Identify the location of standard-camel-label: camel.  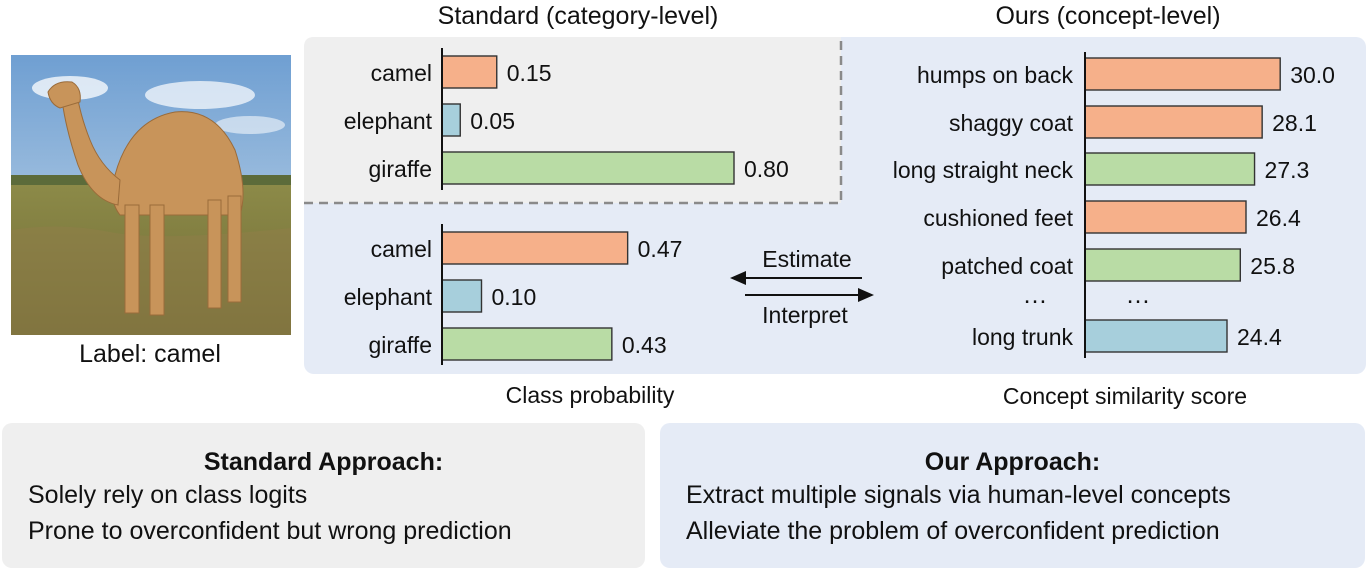
(401, 73).